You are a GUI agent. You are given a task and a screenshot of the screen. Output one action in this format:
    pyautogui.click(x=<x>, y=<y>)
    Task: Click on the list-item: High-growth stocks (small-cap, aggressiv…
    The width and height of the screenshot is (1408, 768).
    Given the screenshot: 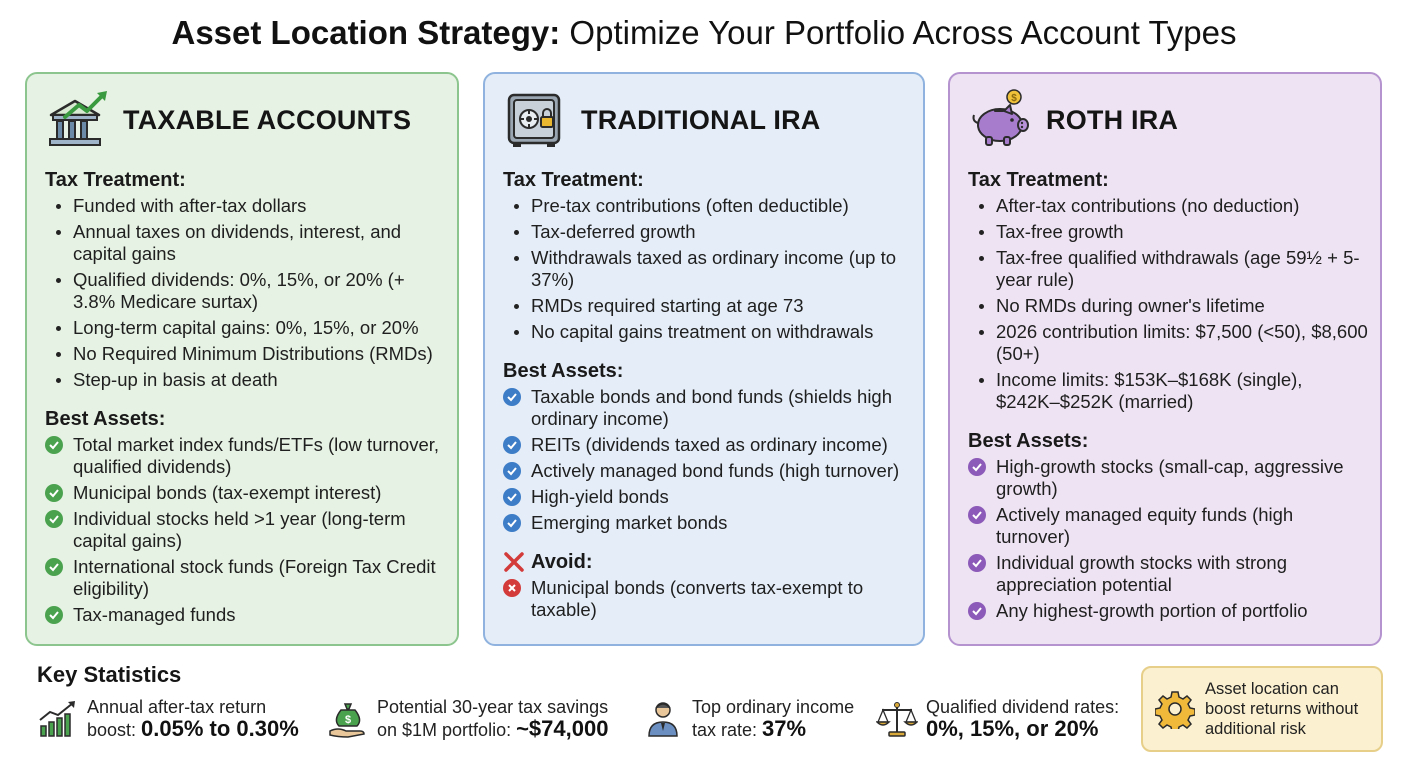 What is the action you would take?
    pyautogui.click(x=1174, y=478)
    